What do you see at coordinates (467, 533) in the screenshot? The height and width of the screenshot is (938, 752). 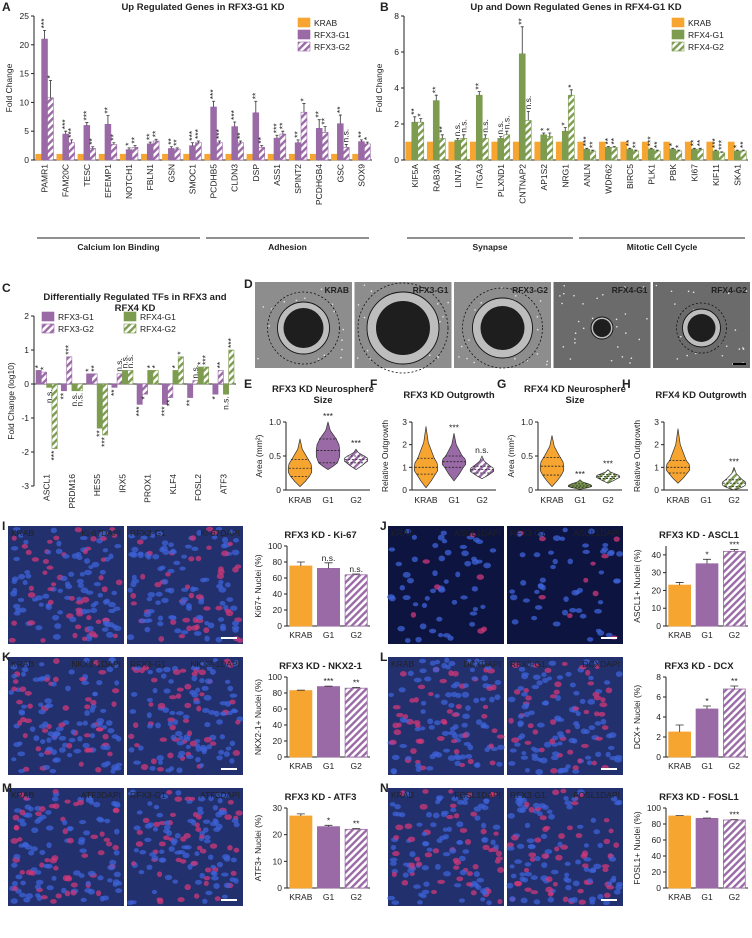 I see `stain-label: ASCL1` at bounding box center [467, 533].